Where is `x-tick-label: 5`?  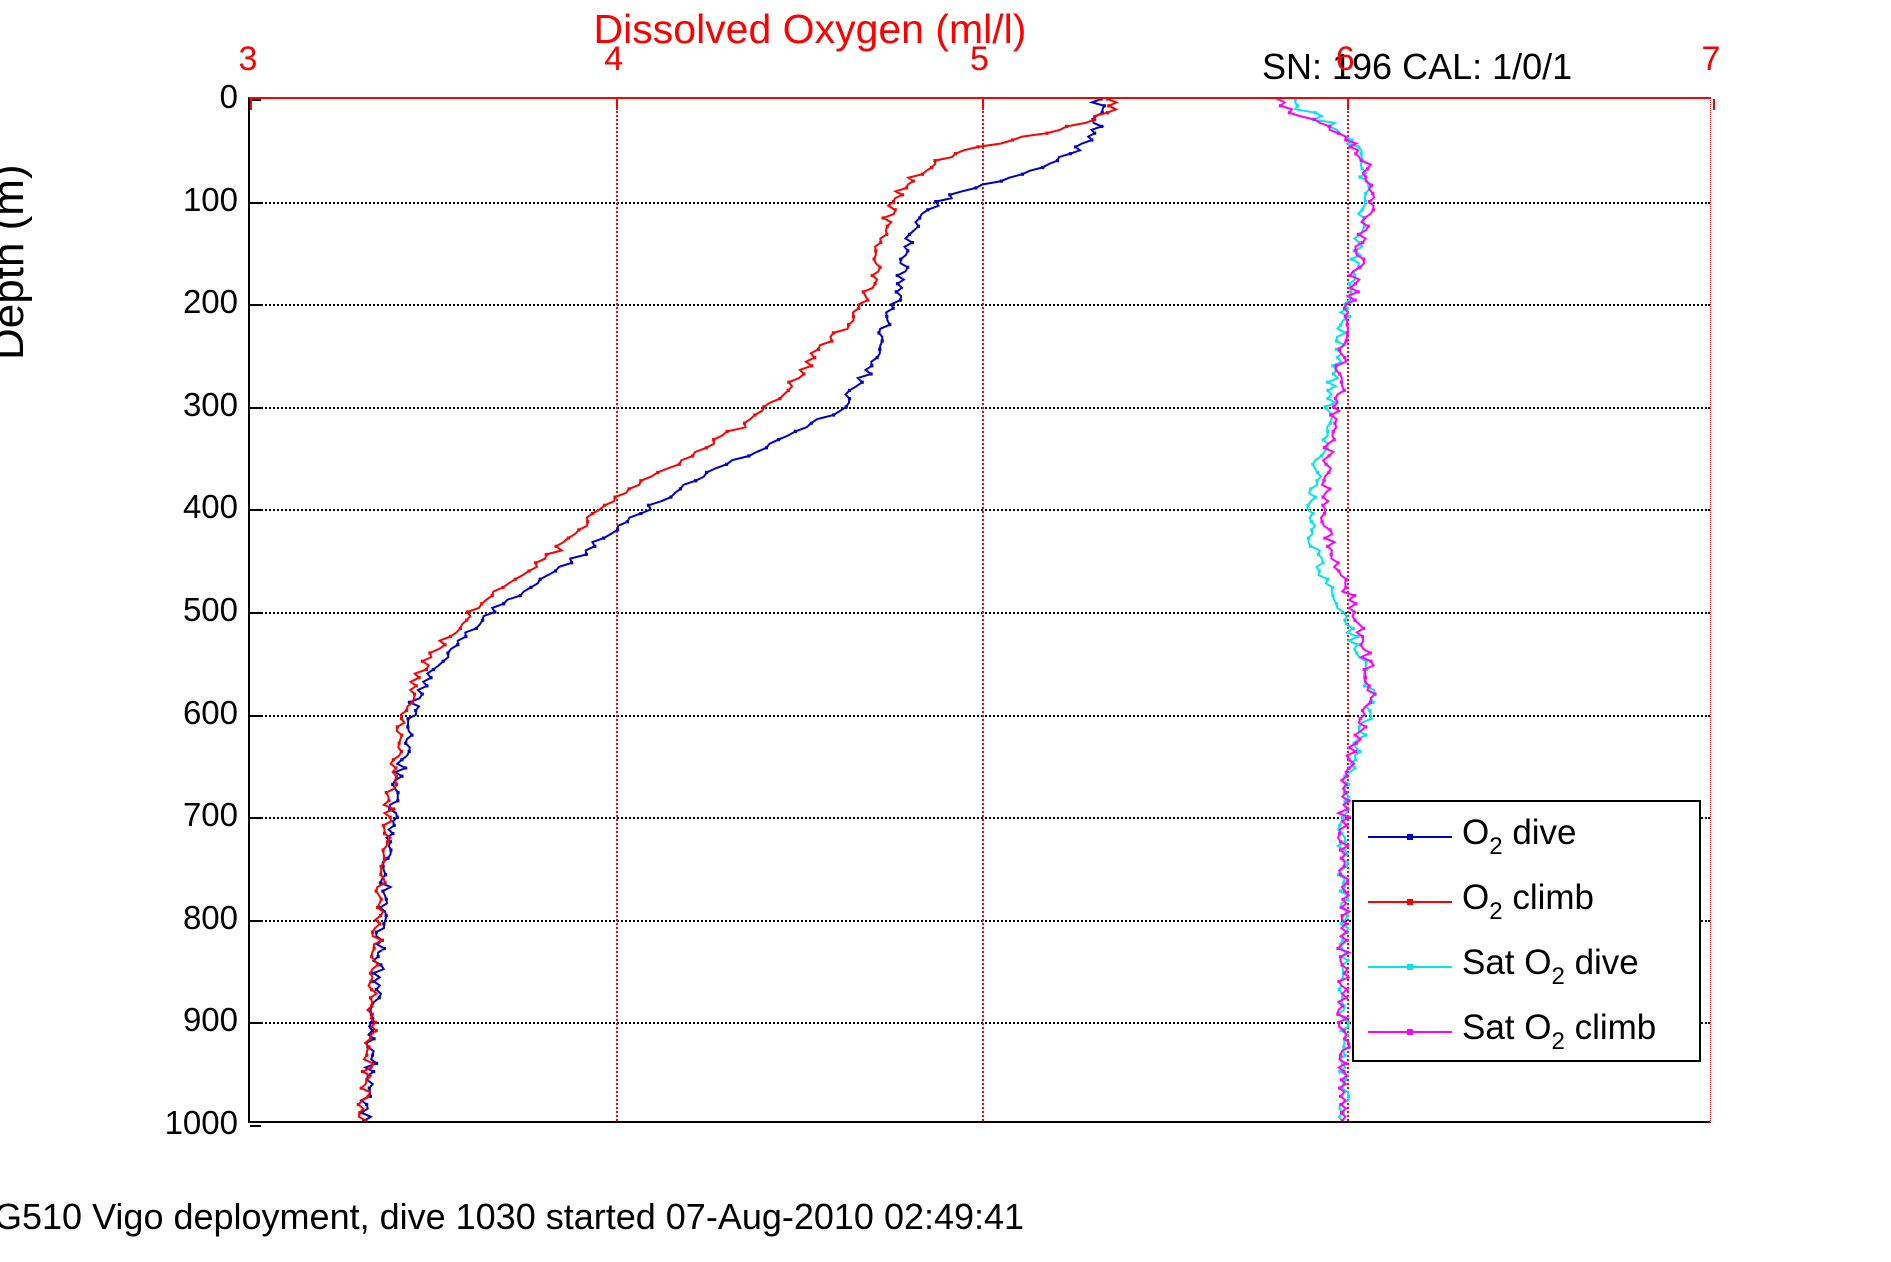
x-tick-label: 5 is located at coordinates (979, 59).